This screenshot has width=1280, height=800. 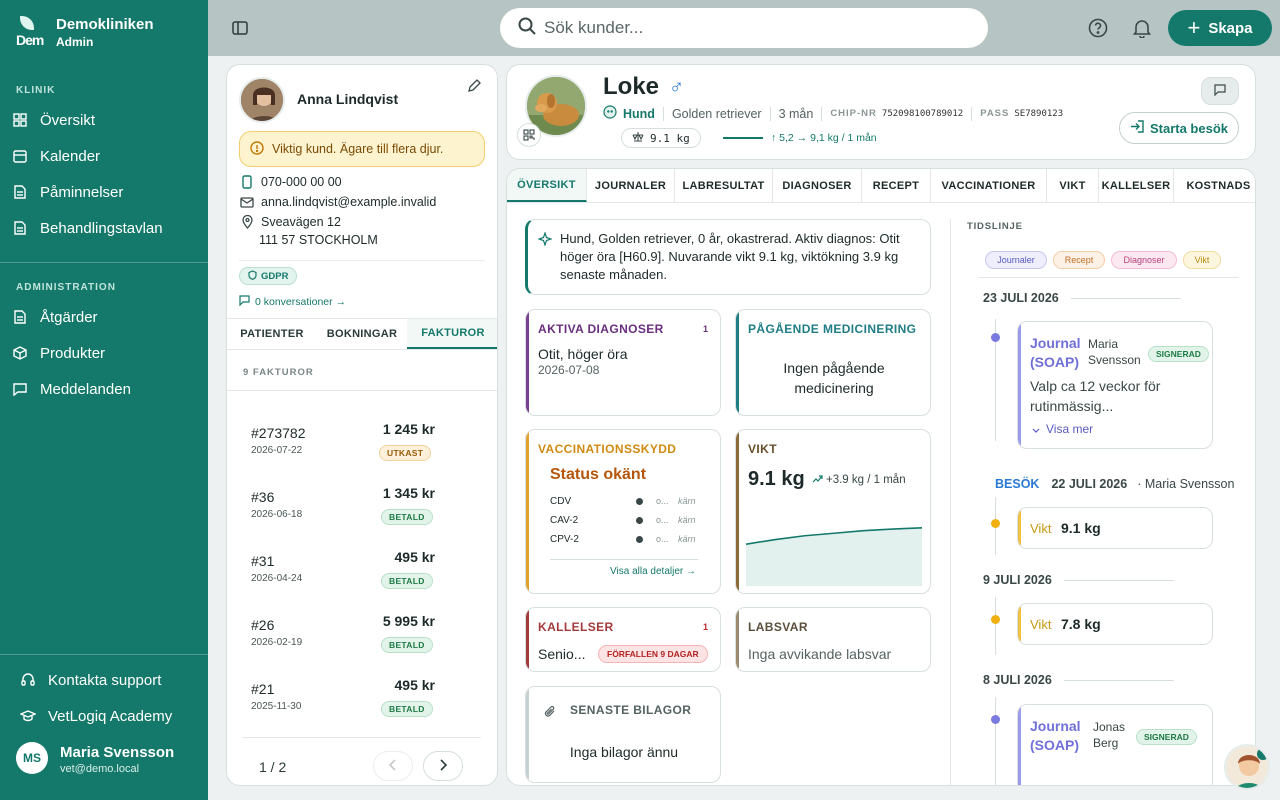 What do you see at coordinates (653, 571) in the screenshot?
I see `vaccine-details-link: Visa alla detaljer →` at bounding box center [653, 571].